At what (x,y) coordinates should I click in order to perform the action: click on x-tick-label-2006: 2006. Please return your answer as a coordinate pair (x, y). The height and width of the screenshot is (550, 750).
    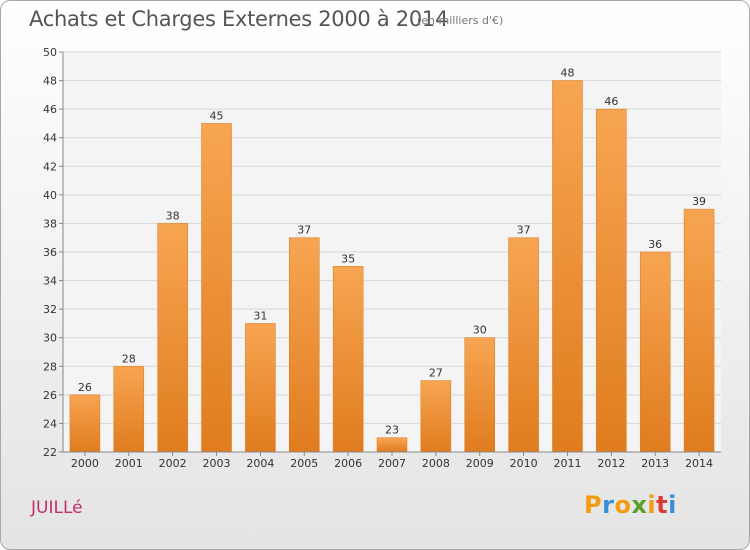
    Looking at the image, I should click on (348, 463).